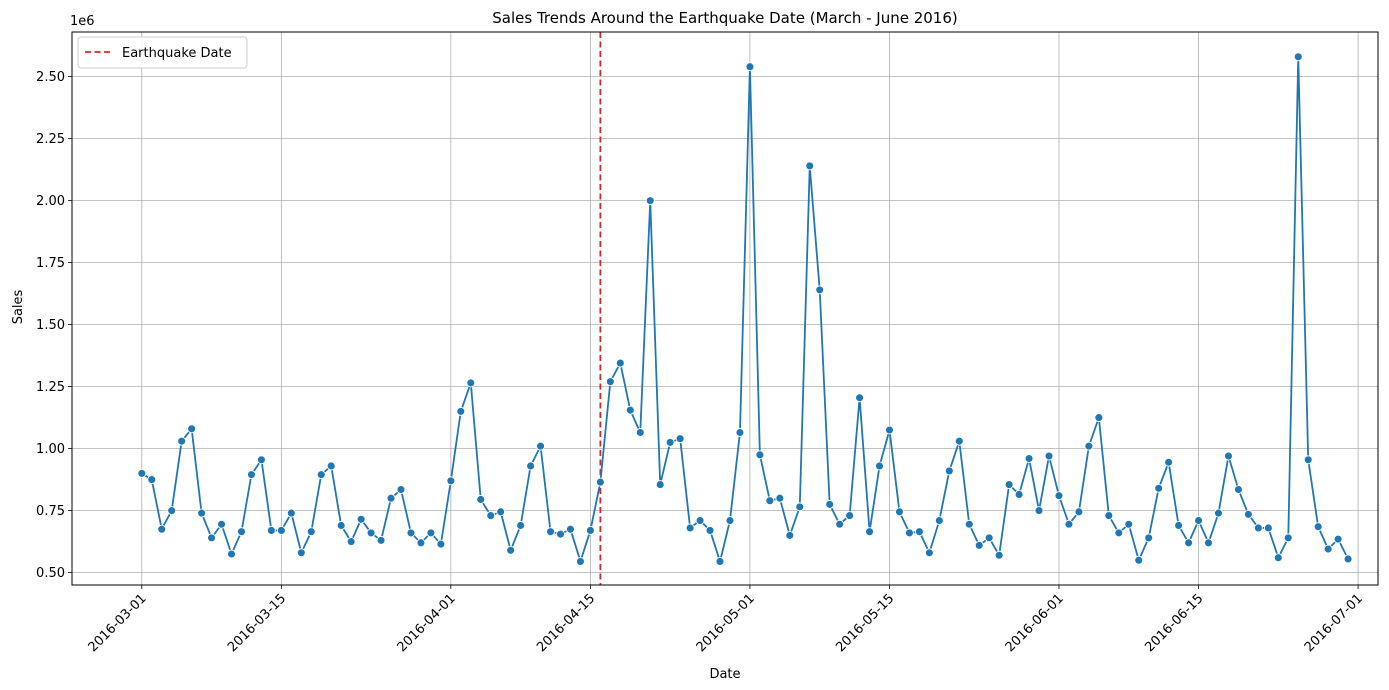 Image resolution: width=1389 pixels, height=690 pixels. Describe the element at coordinates (177, 53) in the screenshot. I see `legend-label-earthquake: Earthquake Date` at that location.